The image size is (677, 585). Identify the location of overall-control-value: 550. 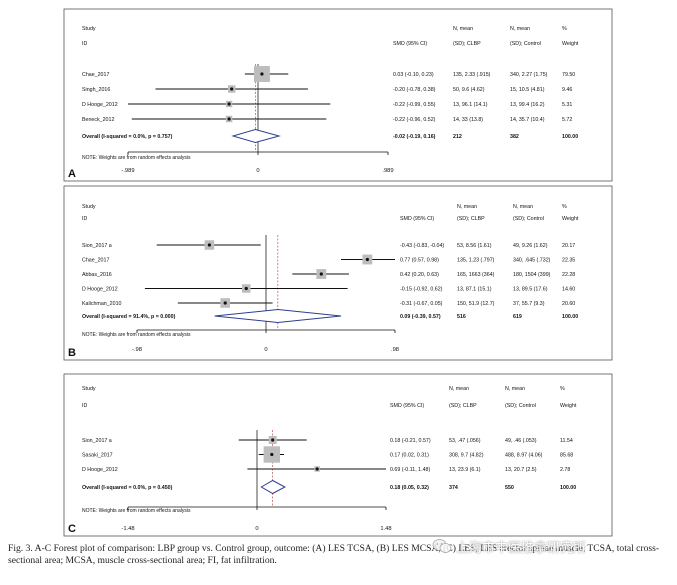
(509, 488).